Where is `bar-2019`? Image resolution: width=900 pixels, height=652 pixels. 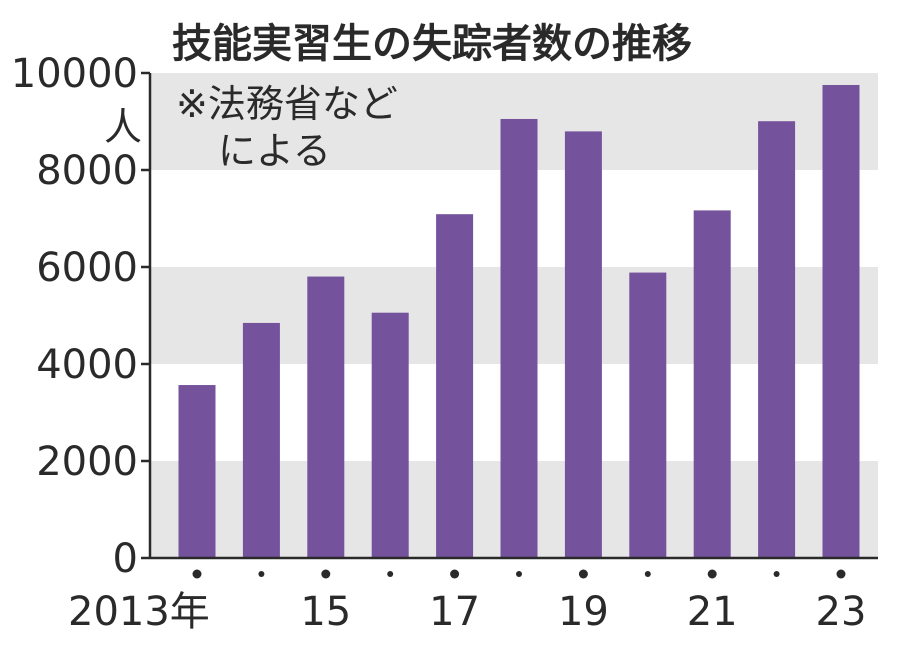 bar-2019 is located at coordinates (583, 345).